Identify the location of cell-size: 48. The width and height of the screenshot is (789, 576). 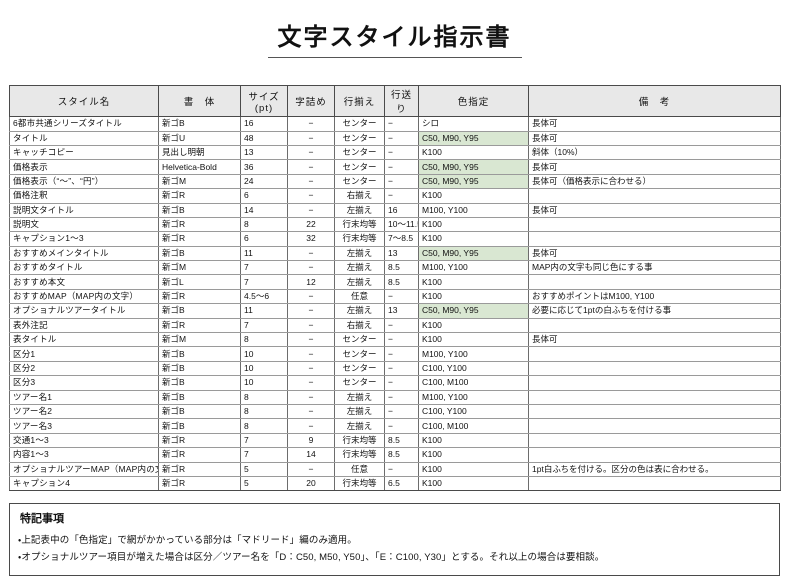
(264, 138).